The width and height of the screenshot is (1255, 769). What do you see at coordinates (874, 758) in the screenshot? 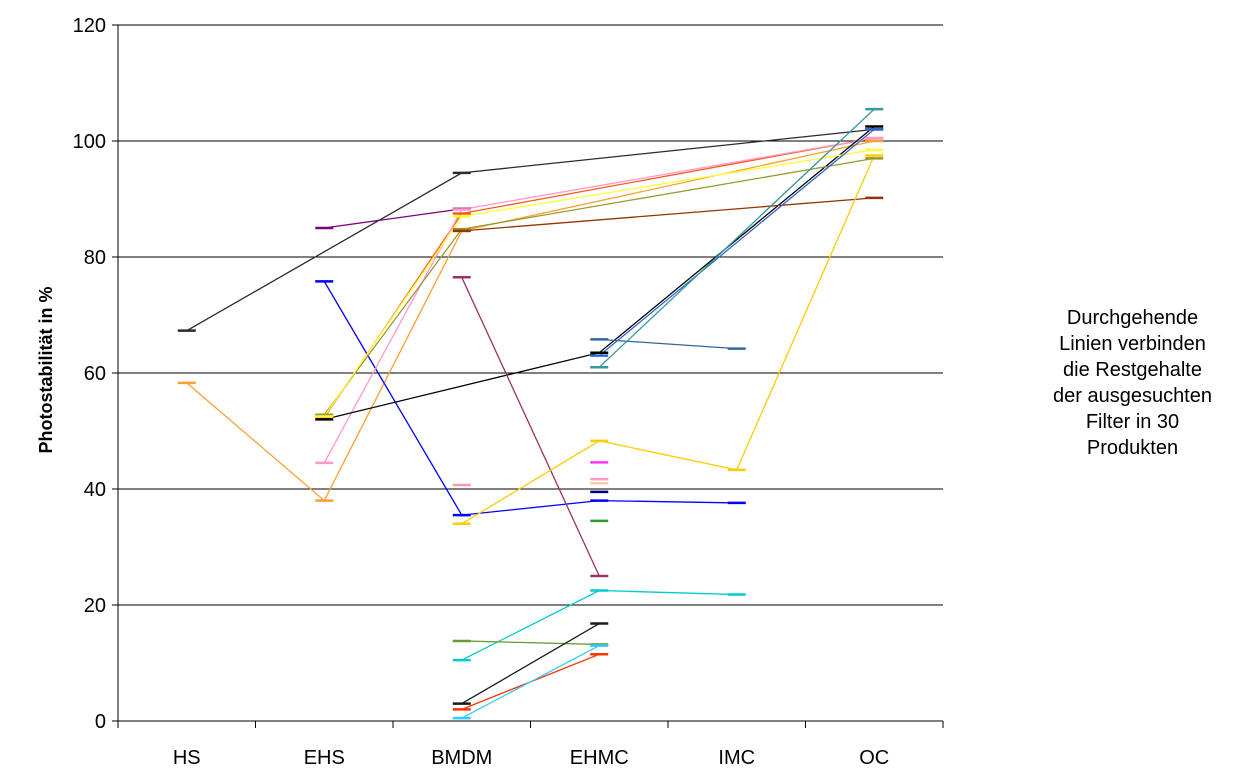
I see `x-tick-label-oc: OC` at bounding box center [874, 758].